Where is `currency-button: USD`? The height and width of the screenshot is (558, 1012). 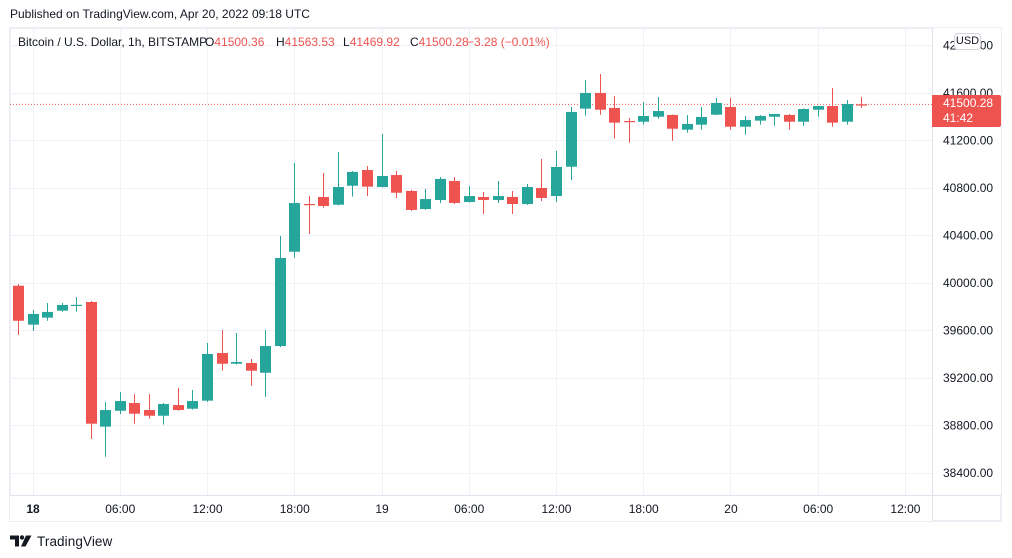
currency-button: USD is located at coordinates (967, 41).